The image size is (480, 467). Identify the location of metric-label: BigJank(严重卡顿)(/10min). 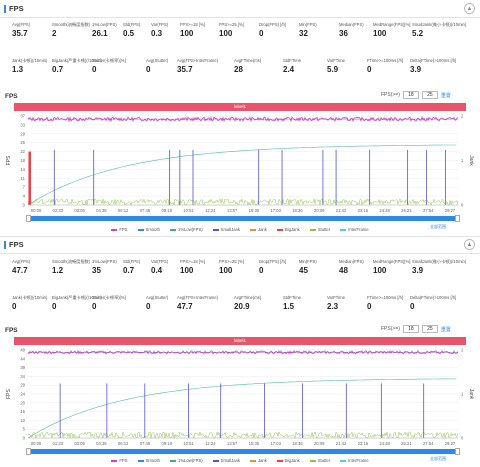
(77, 297).